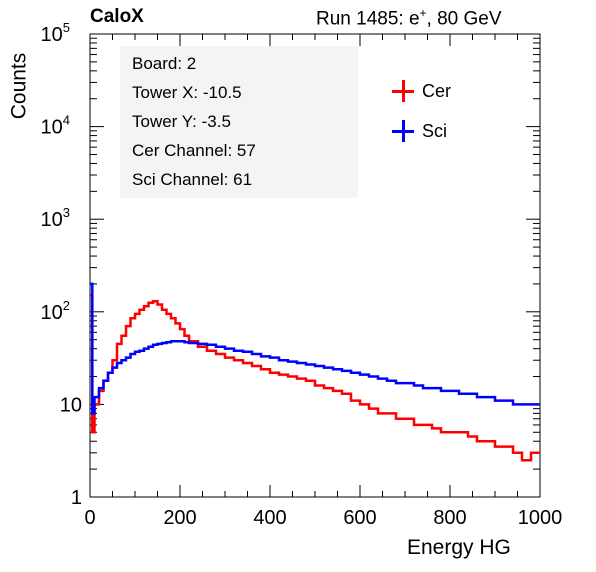 This screenshot has height=572, width=596. Describe the element at coordinates (66, 305) in the screenshot. I see `y-tick-exponent: 2` at that location.